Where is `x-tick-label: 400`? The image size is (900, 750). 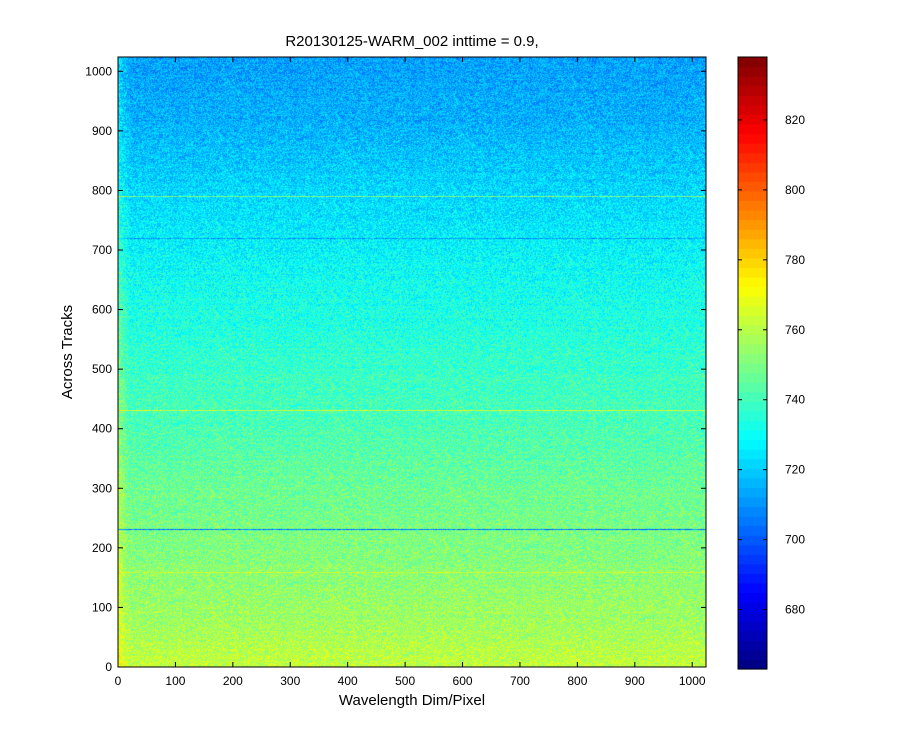
x-tick-label: 400 is located at coordinates (348, 681).